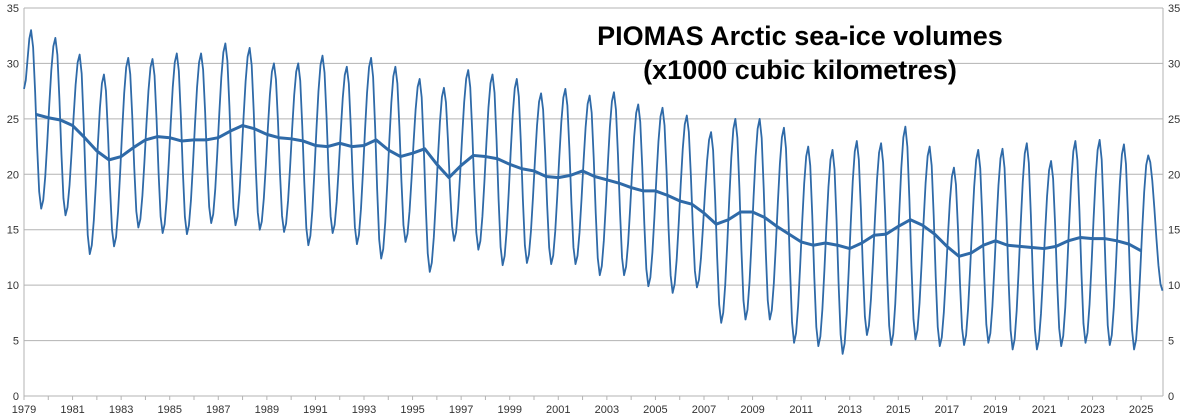 The image size is (1193, 419). I want to click on x-tick-label: 1983, so click(121, 410).